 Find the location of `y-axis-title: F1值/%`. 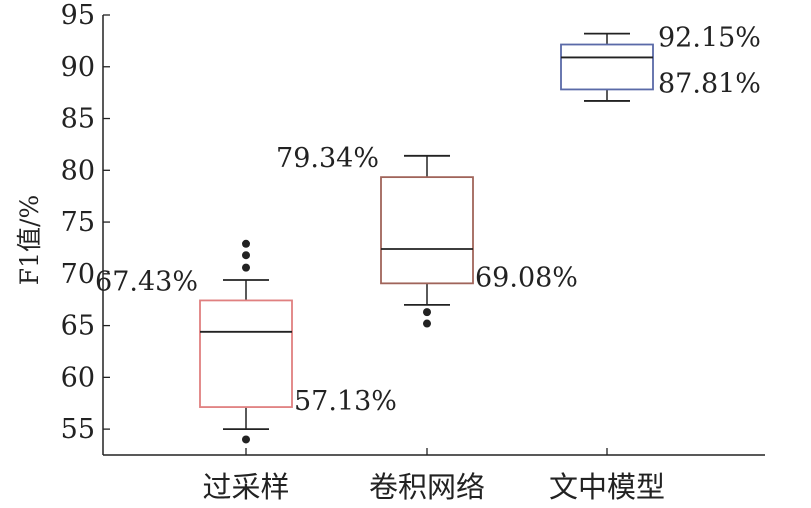

y-axis-title: F1值/% is located at coordinates (29, 240).